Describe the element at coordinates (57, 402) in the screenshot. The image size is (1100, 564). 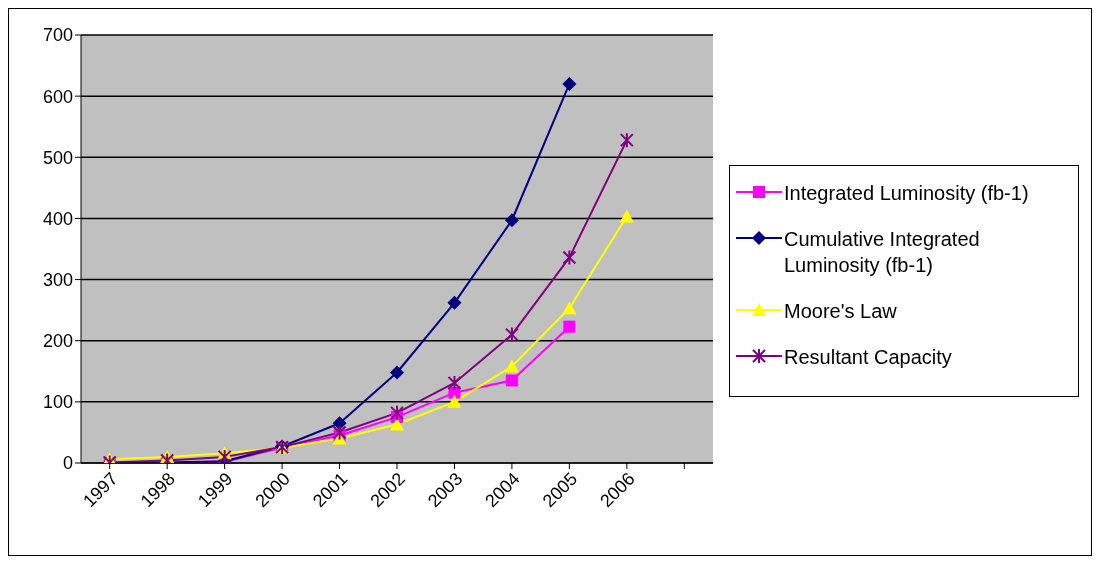
I see `y-tick-label: 100` at that location.